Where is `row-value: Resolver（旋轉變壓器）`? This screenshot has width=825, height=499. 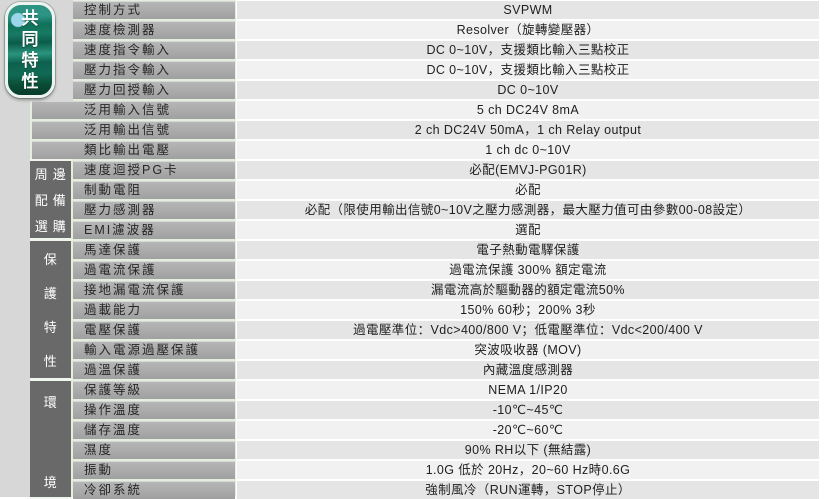 row-value: Resolver（旋轉變壓器） is located at coordinates (528, 30).